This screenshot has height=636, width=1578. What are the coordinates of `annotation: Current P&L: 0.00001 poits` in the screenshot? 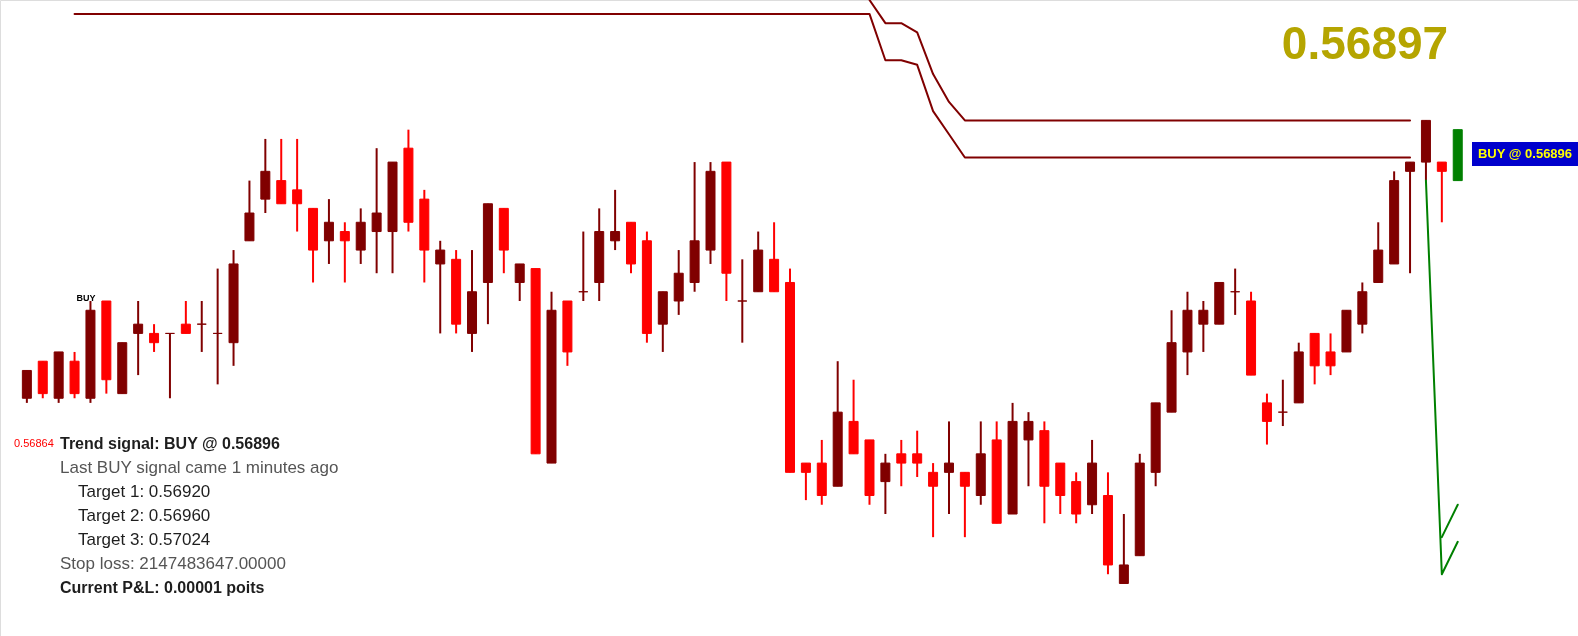 It's located at (162, 587).